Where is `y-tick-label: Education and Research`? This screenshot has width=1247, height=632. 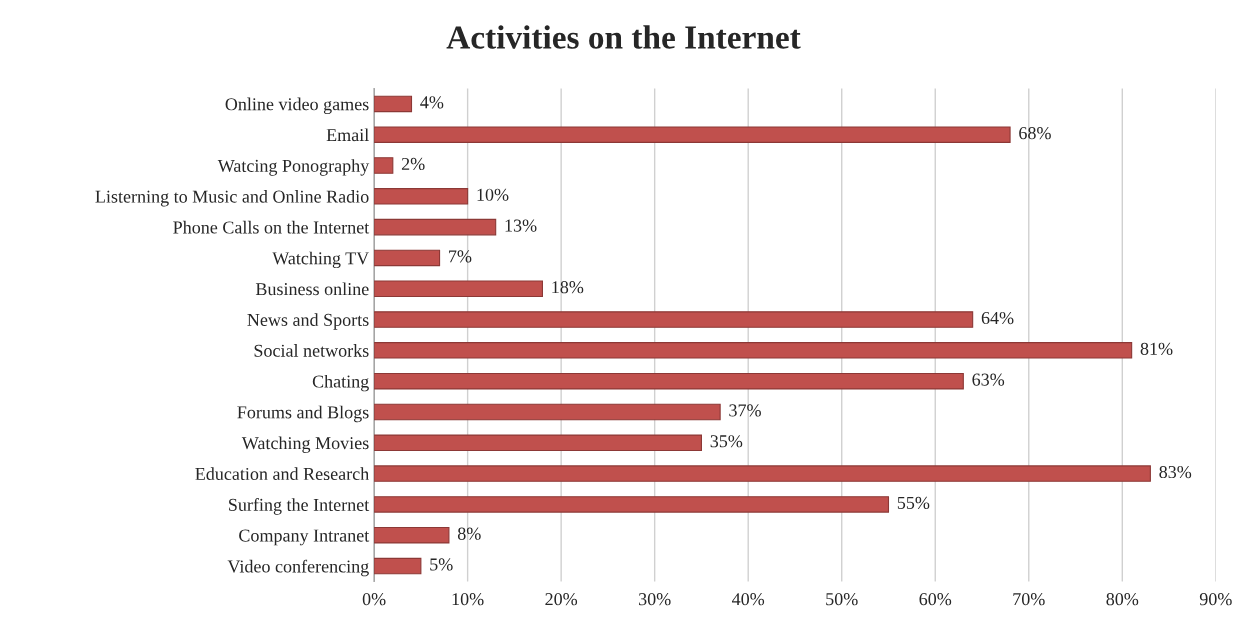 y-tick-label: Education and Research is located at coordinates (282, 474).